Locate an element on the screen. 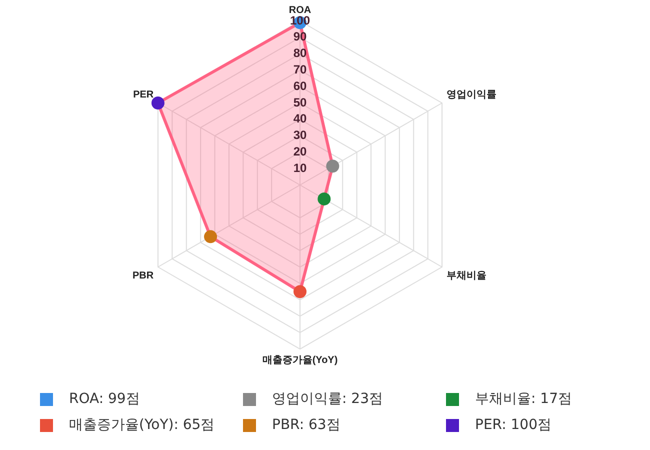 This screenshot has width=650, height=450. text: PER: 100점 is located at coordinates (513, 425).